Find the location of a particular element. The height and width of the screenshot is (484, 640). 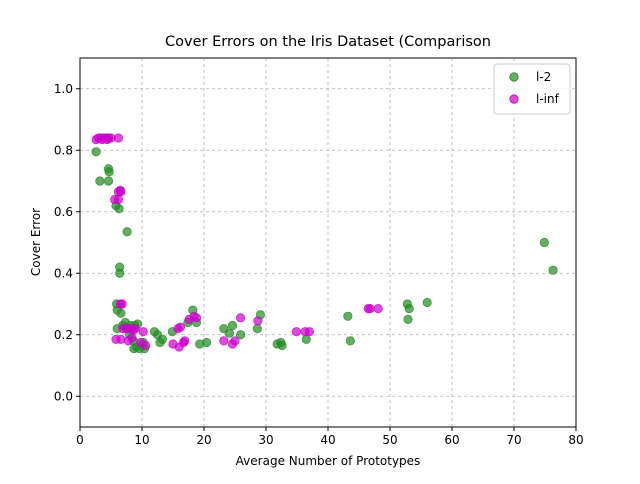

legend-label: l-2 is located at coordinates (543, 77).